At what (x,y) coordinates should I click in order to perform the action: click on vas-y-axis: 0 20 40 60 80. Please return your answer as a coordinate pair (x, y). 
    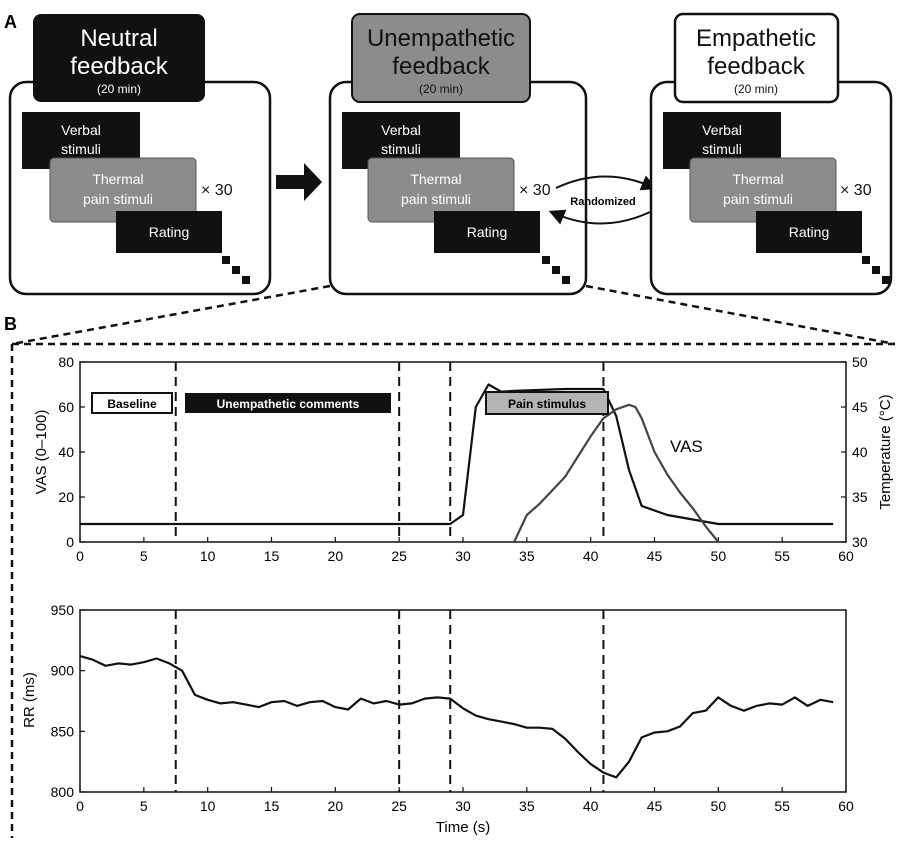
    Looking at the image, I should click on (71, 452).